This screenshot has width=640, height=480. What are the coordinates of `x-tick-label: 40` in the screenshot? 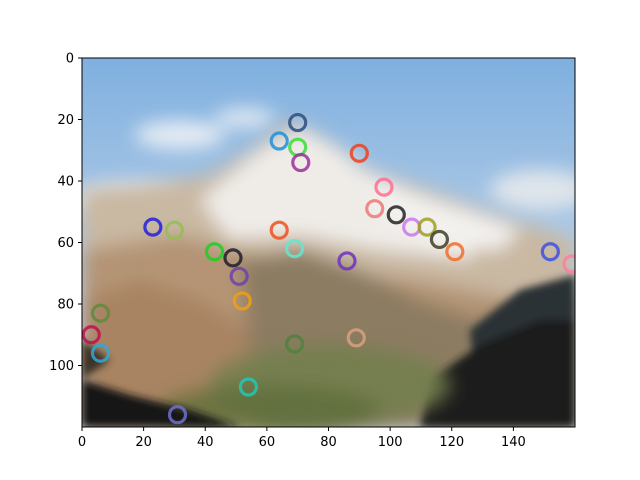 It's located at (205, 442).